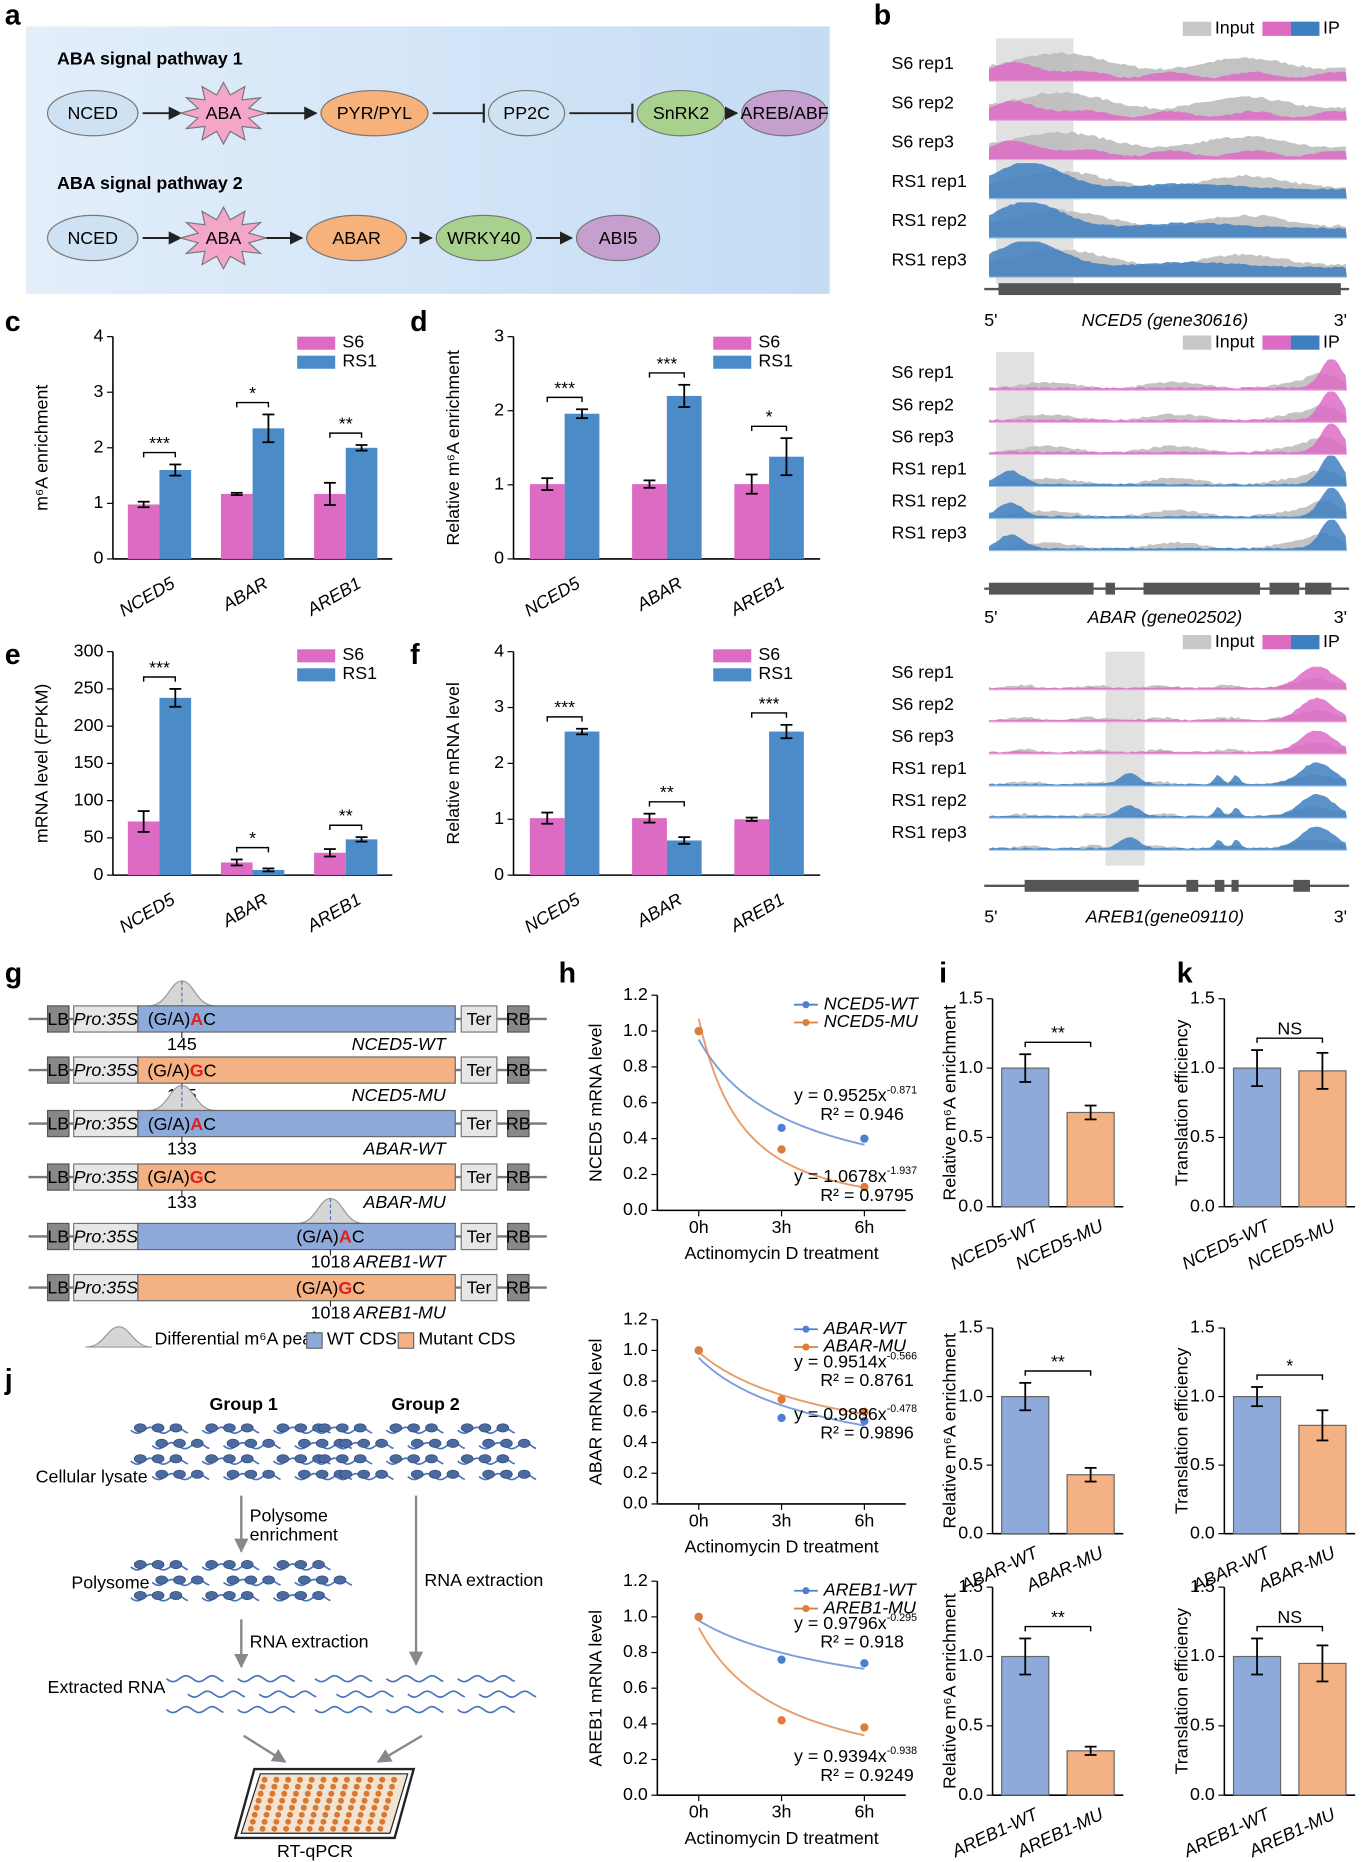 The height and width of the screenshot is (1862, 1367). What do you see at coordinates (806, 1347) in the screenshot?
I see `legend-marker` at bounding box center [806, 1347].